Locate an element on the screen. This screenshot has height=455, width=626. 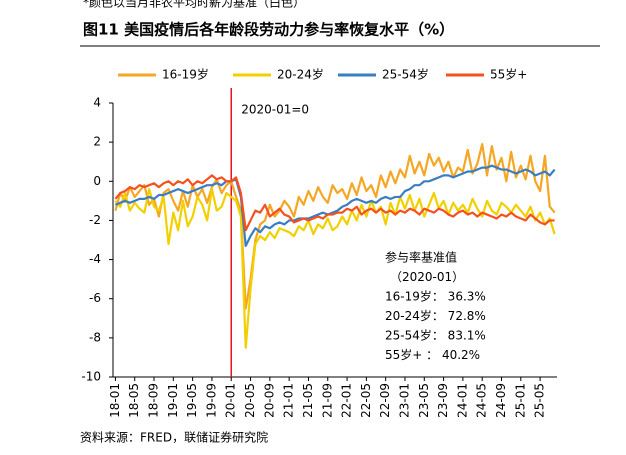
y-tick-label: 4 is located at coordinates (97, 103).